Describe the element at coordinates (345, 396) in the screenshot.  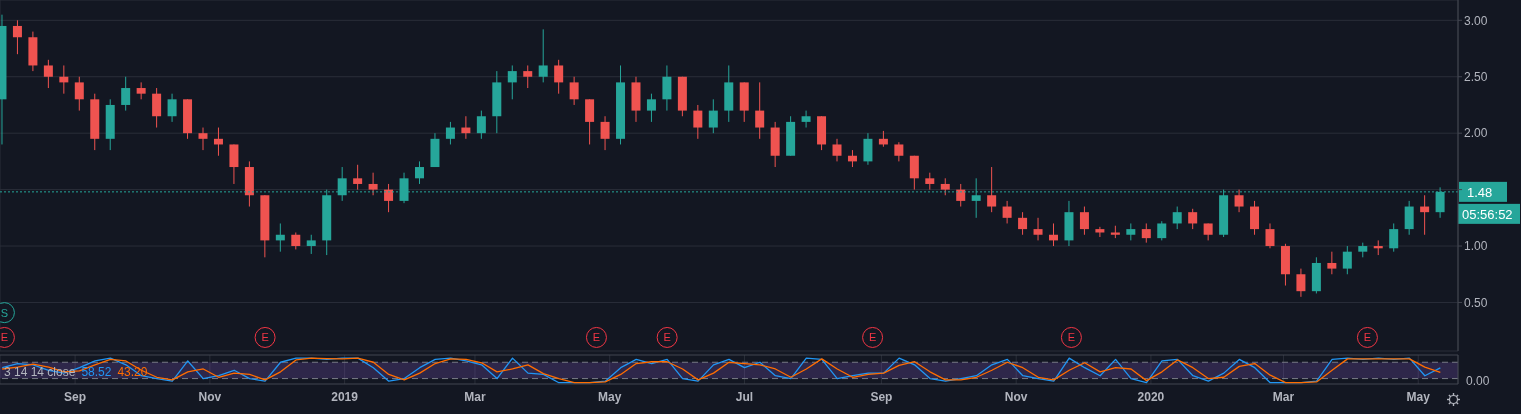
I see `x-tick-label: 2019` at that location.